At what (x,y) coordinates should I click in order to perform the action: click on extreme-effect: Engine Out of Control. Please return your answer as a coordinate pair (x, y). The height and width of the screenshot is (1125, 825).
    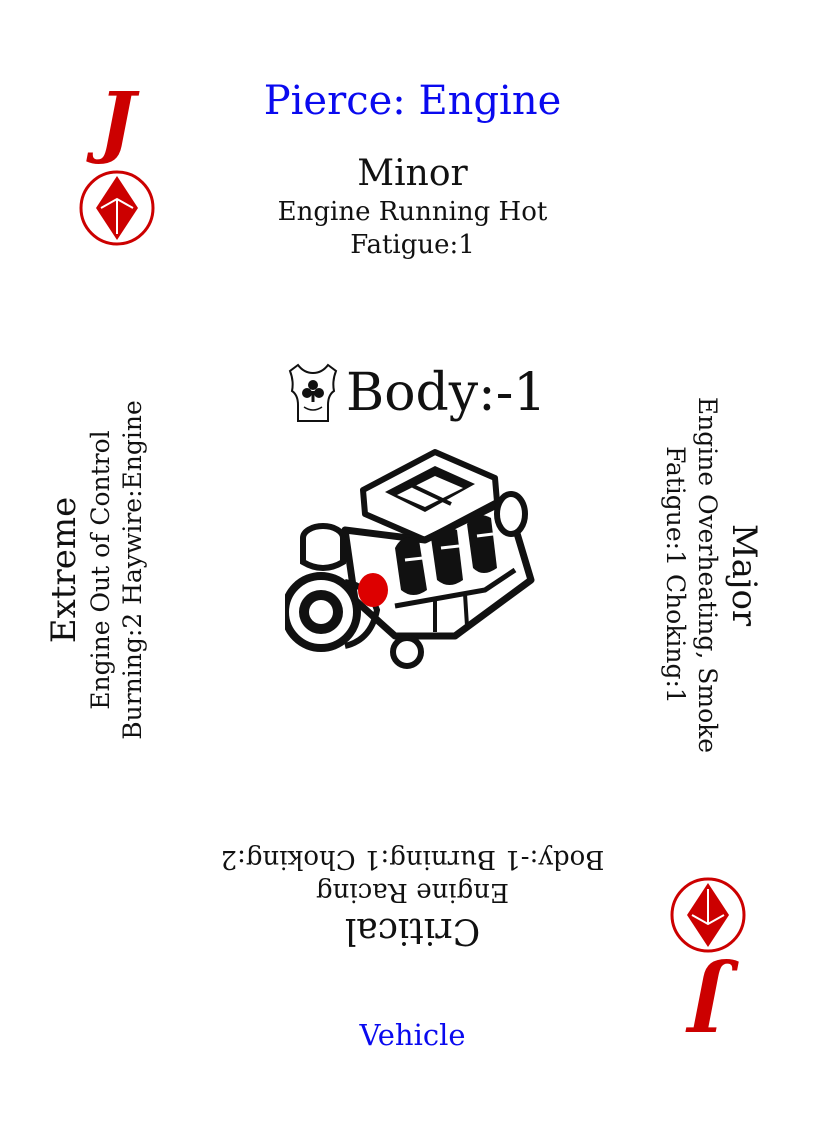
    Looking at the image, I should click on (100, 570).